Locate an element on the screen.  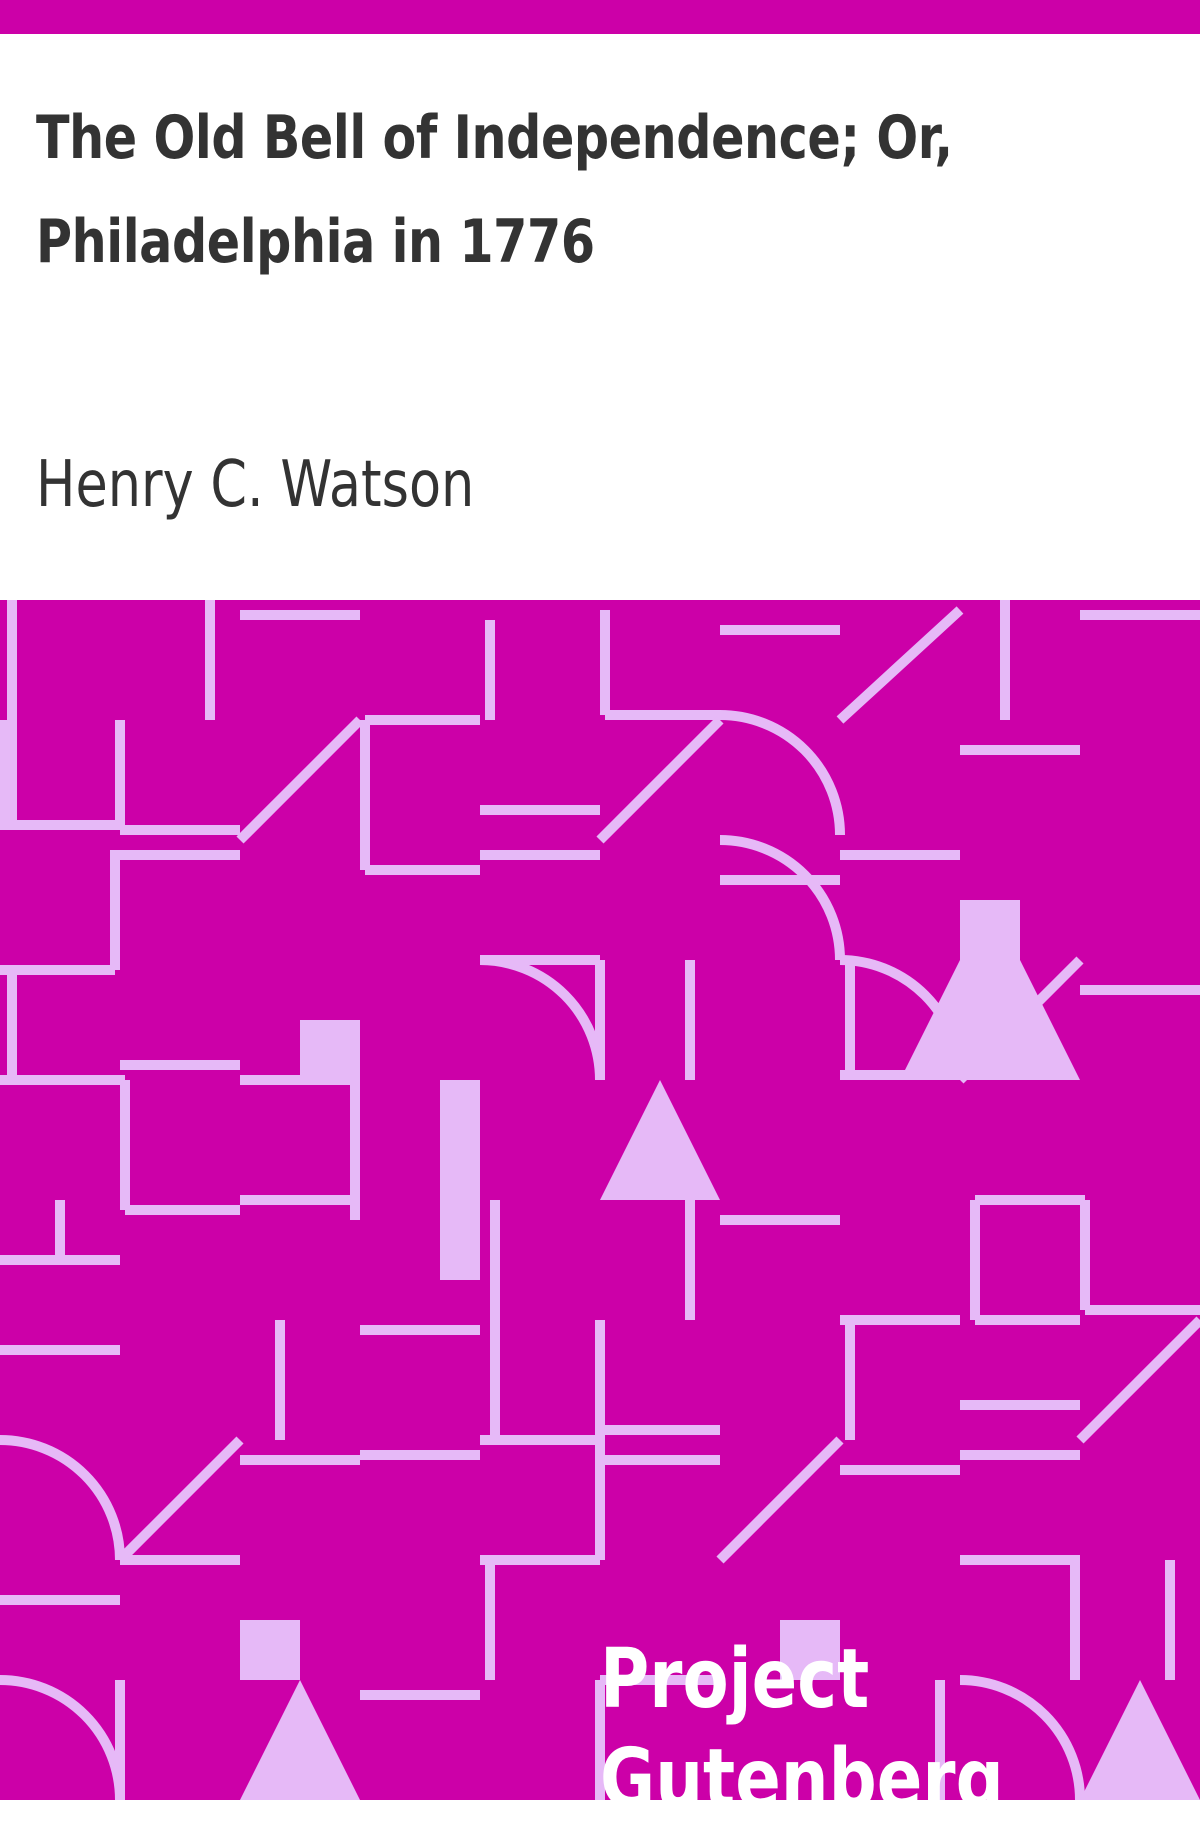
book-author: Henry C. Watson is located at coordinates (255, 485).